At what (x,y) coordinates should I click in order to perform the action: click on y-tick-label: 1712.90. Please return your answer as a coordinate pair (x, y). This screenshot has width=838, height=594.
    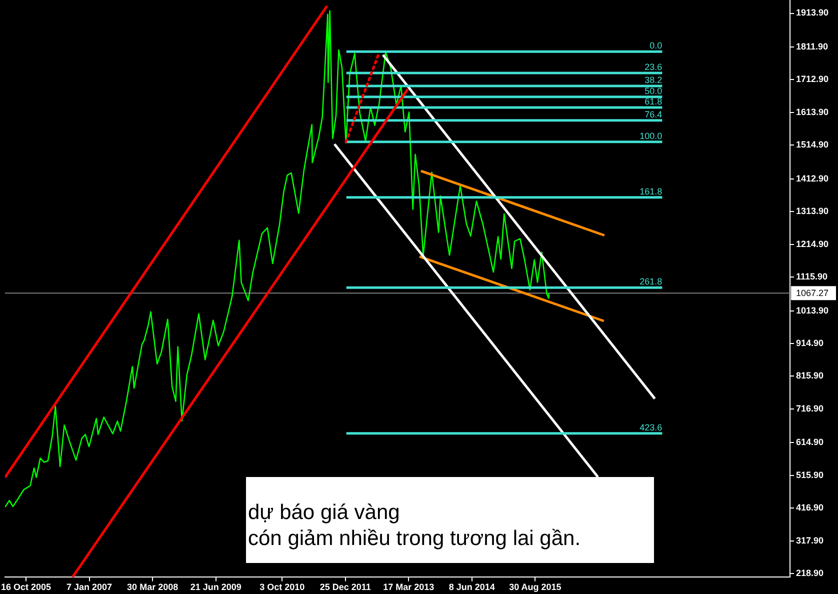
    Looking at the image, I should click on (812, 79).